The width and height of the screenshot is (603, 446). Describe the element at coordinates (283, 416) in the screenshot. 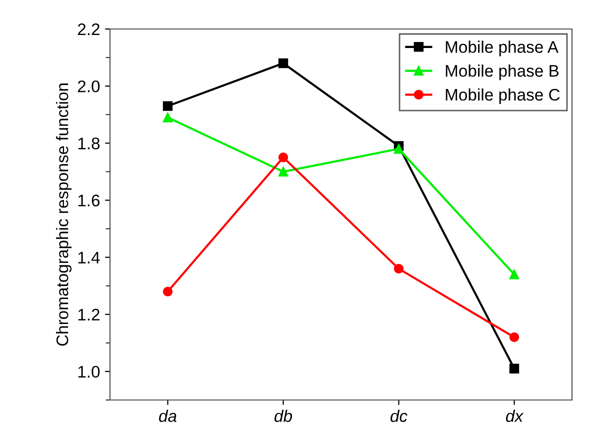

I see `x-tick-label: db` at that location.